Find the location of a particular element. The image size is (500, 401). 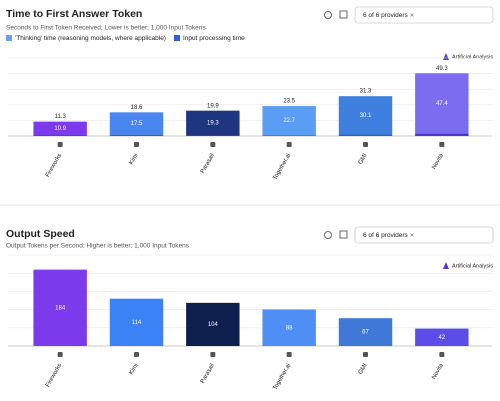

value-label: 104 is located at coordinates (213, 325).